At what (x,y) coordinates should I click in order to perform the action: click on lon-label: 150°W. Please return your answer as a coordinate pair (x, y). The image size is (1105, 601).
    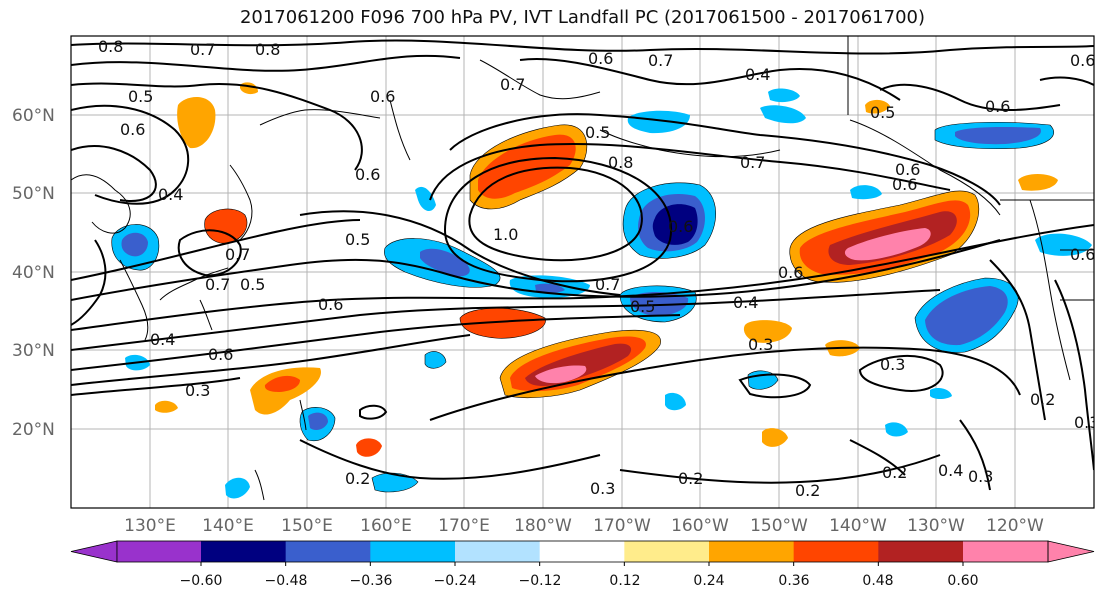
    Looking at the image, I should click on (779, 526).